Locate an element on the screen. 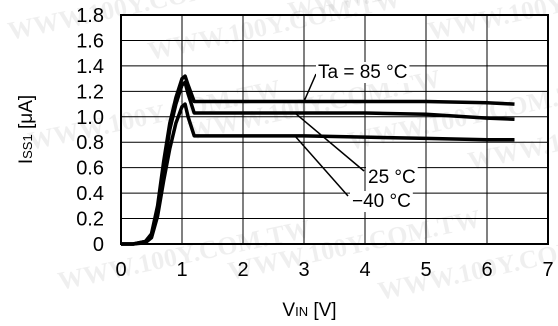  y-tick-label: 0.6 is located at coordinates (90, 169).